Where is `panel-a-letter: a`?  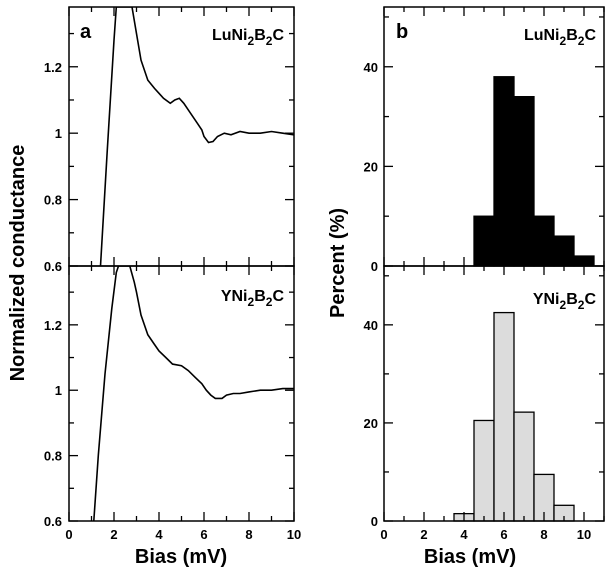 panel-a-letter: a is located at coordinates (86, 32).